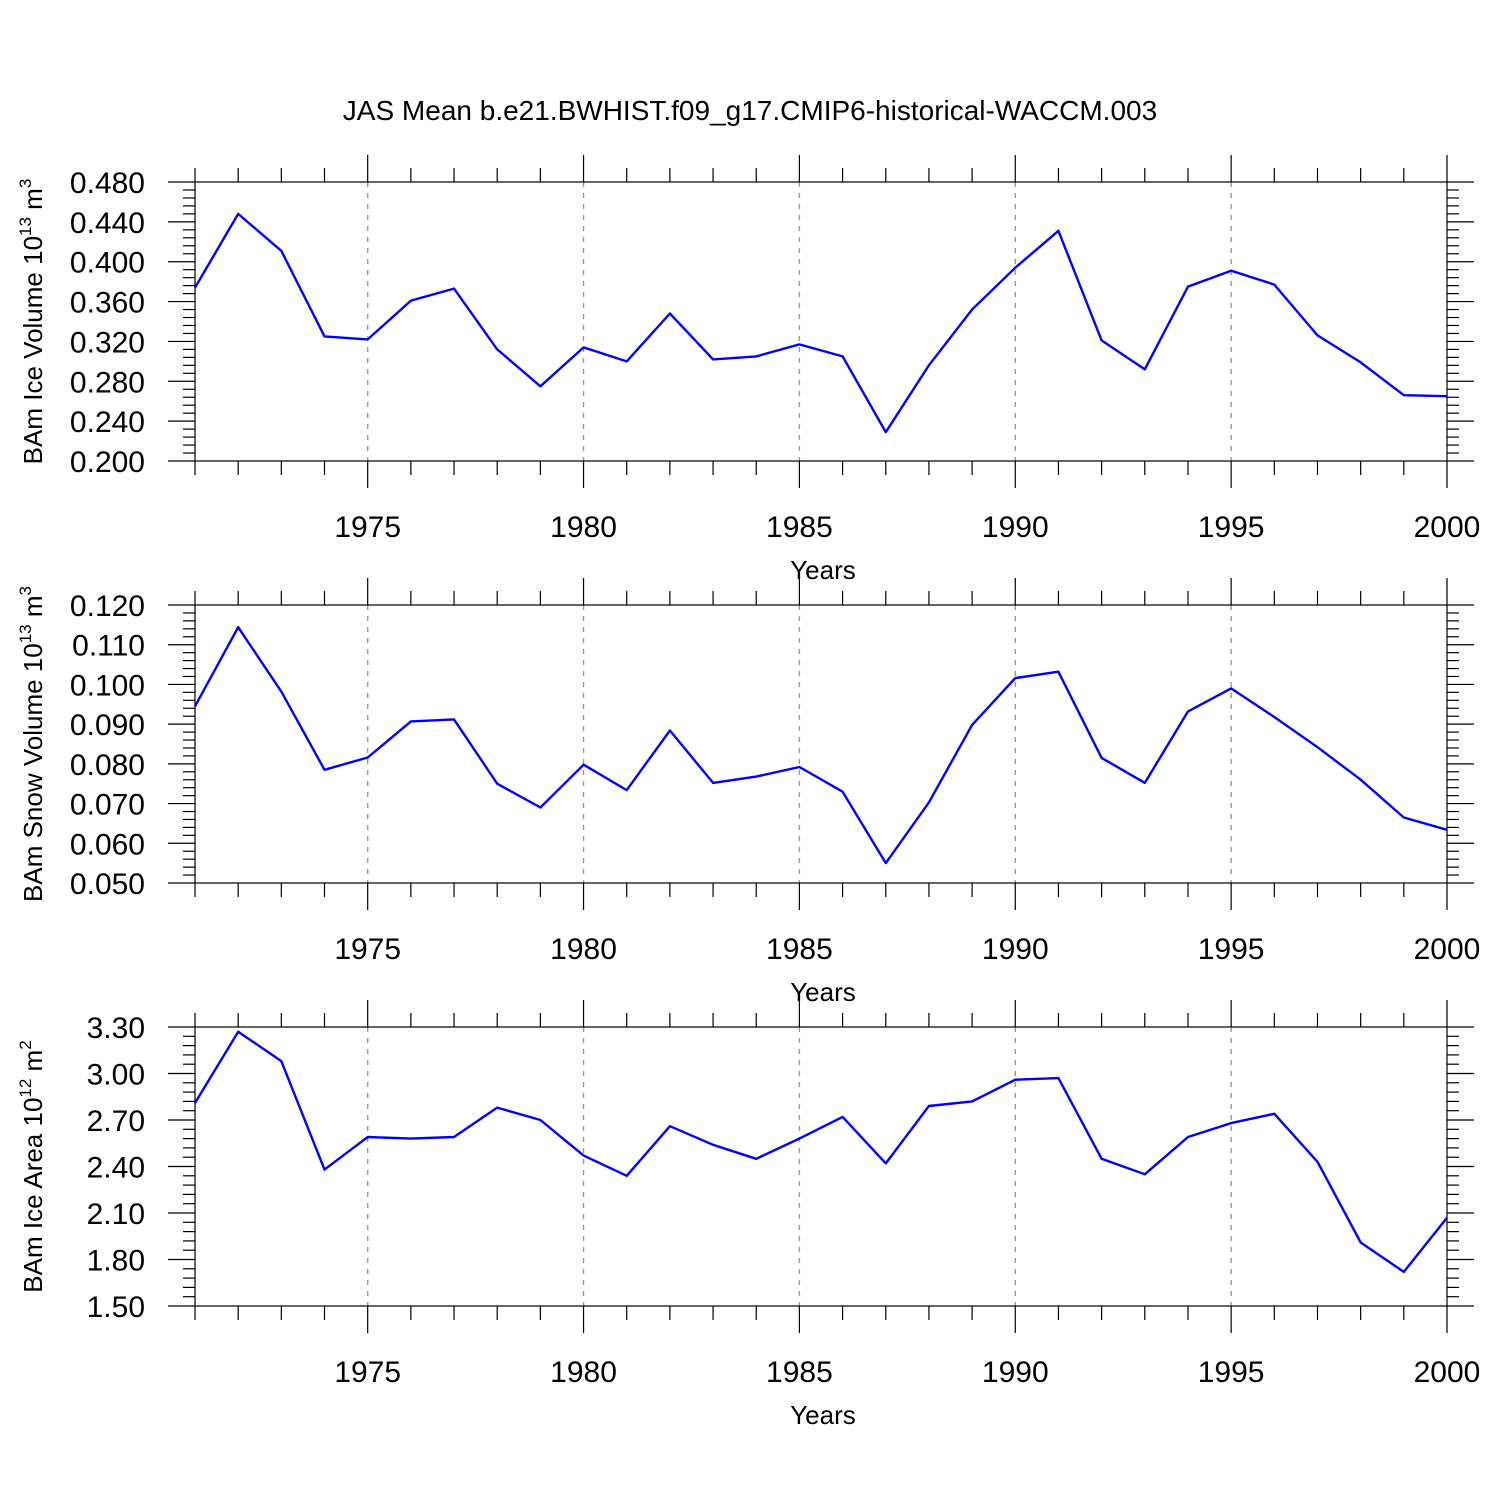 The width and height of the screenshot is (1500, 1500). Describe the element at coordinates (116, 1121) in the screenshot. I see `y-tick-label: 2.70` at that location.